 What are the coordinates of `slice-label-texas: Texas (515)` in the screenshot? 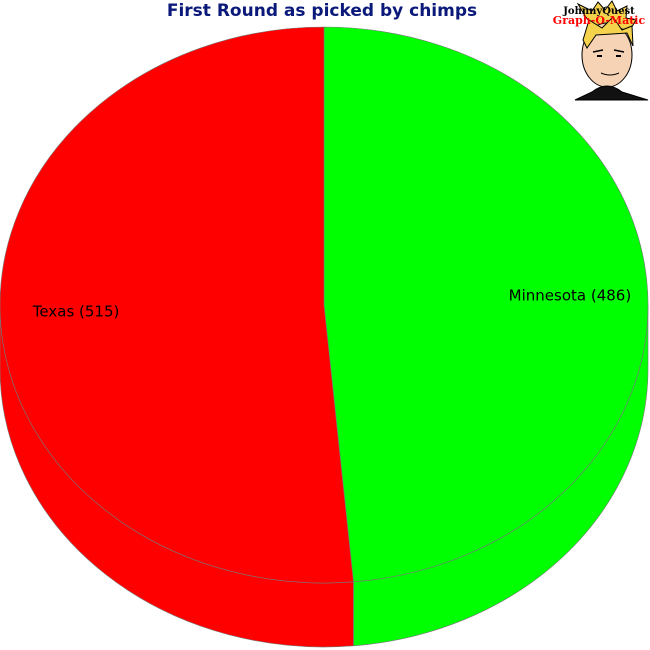 It's located at (76, 311).